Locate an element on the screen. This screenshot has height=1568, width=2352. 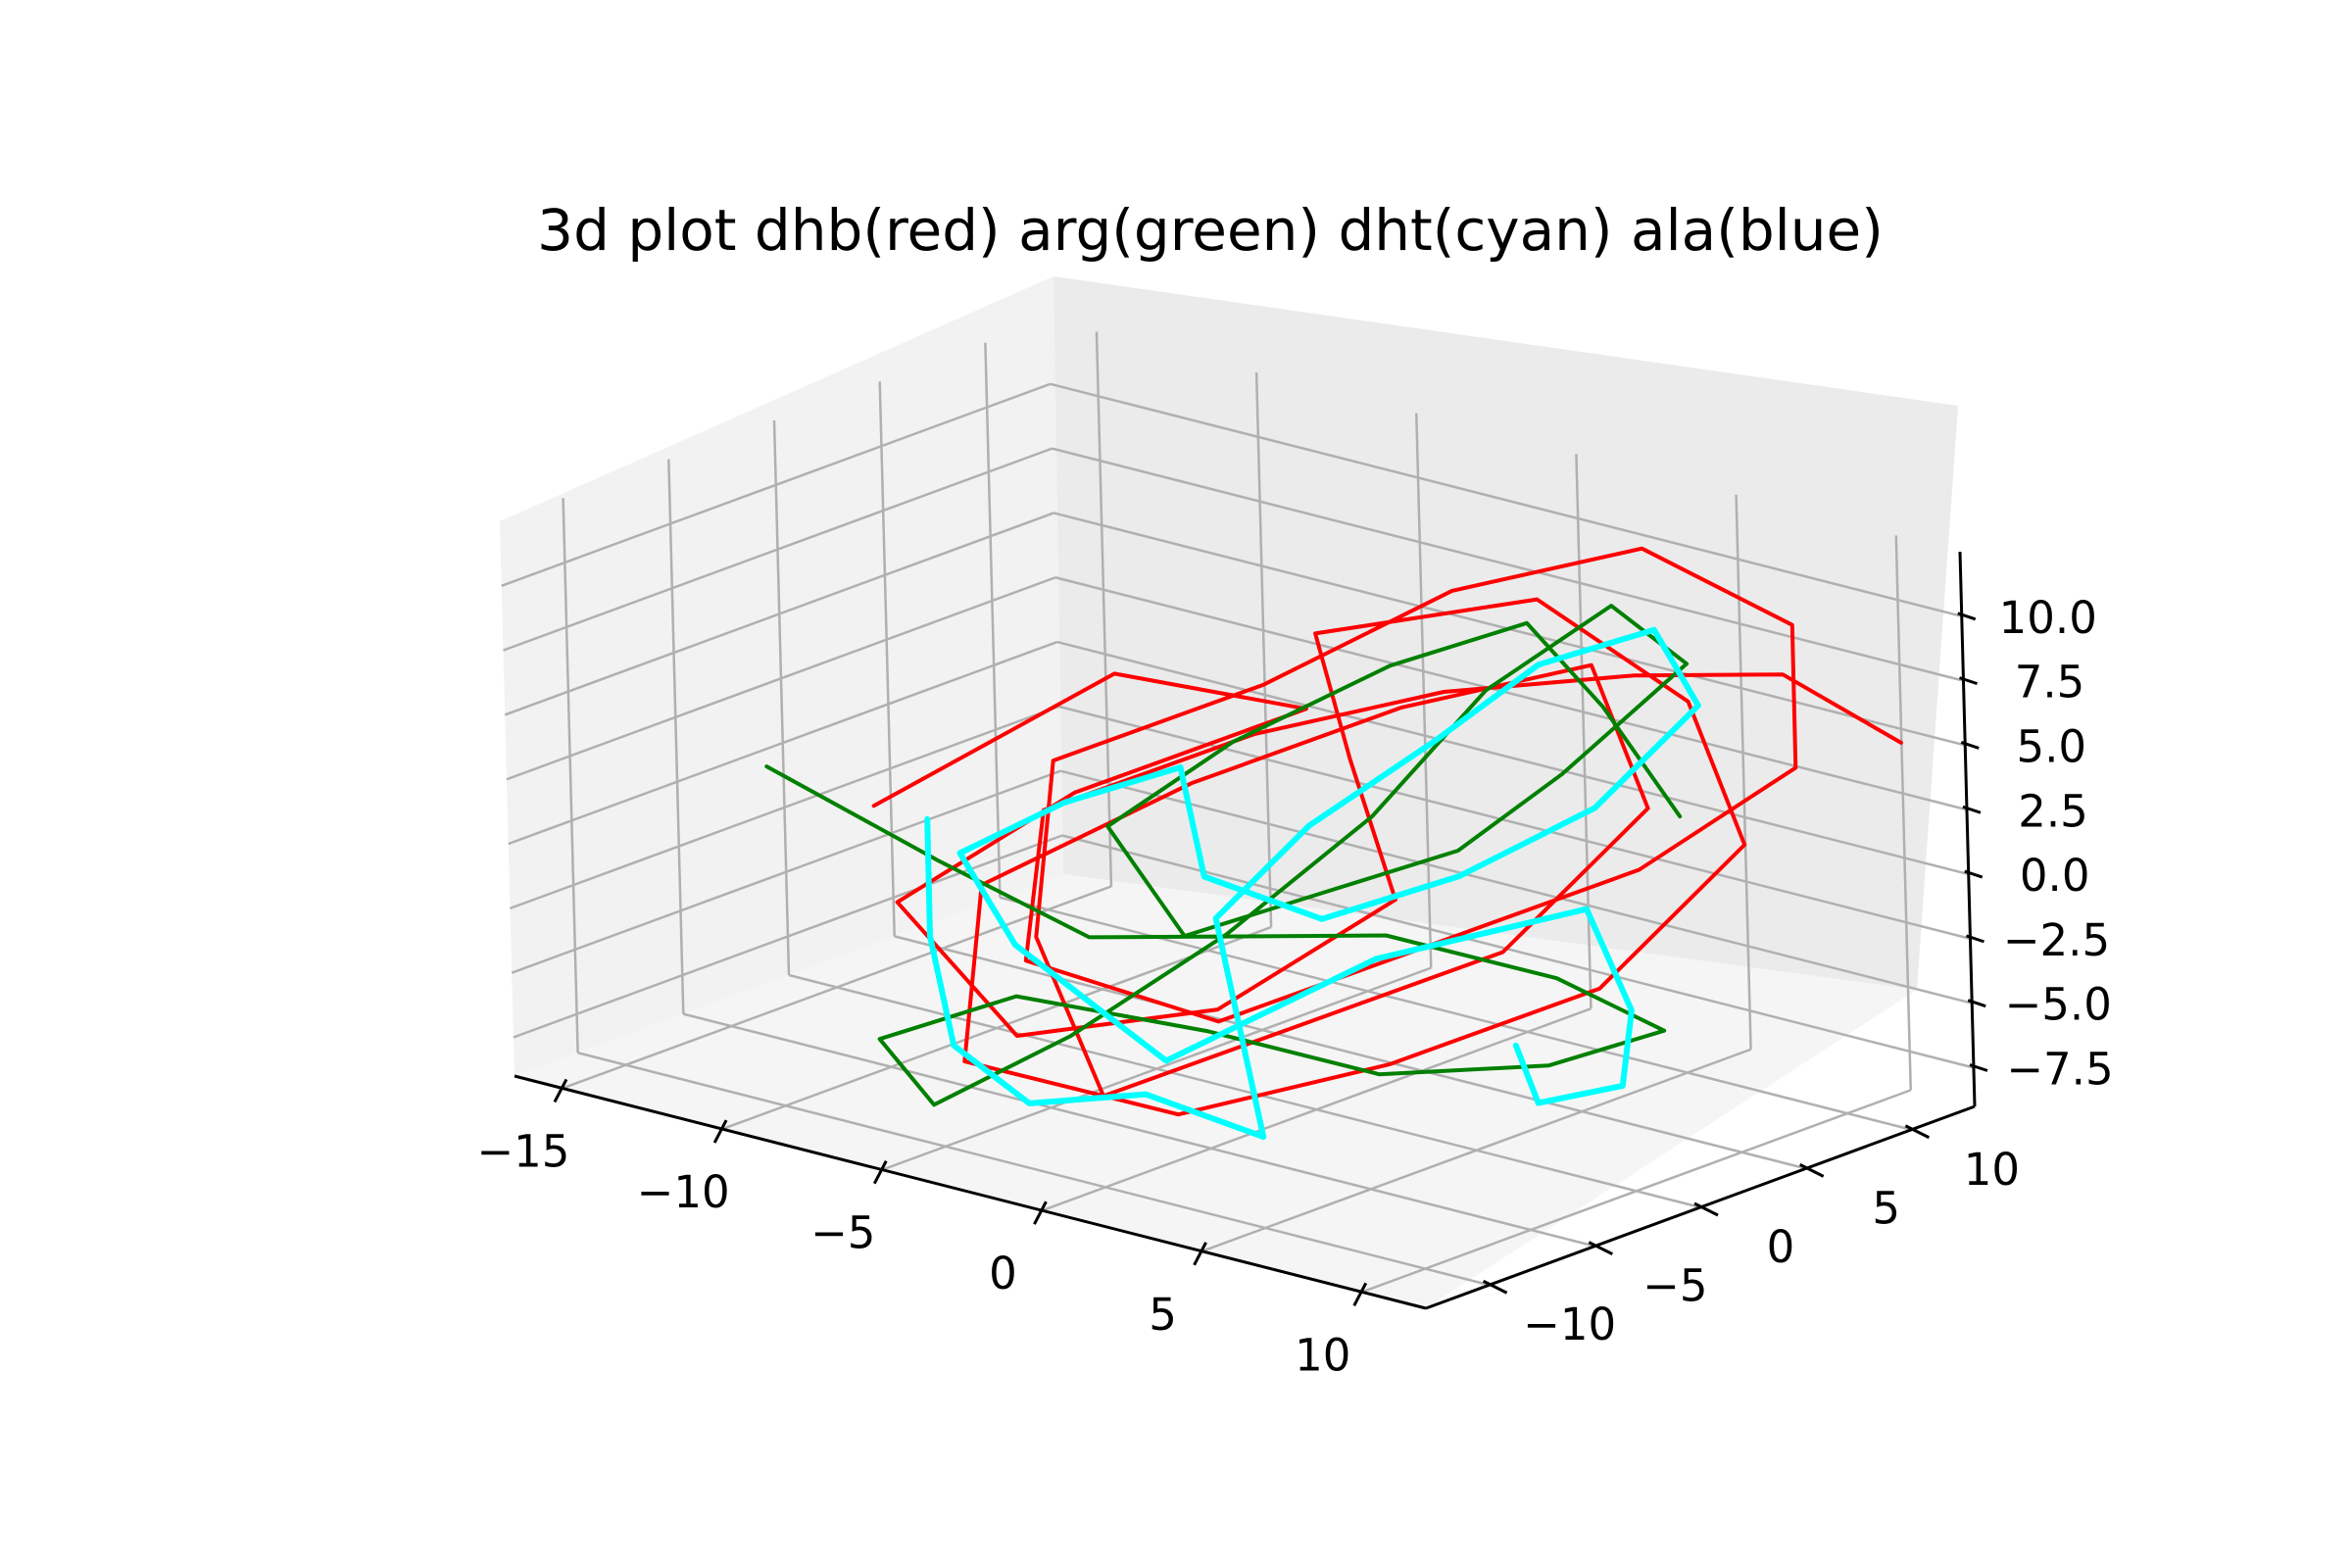
z-tick-label: 2.5 is located at coordinates (2053, 811).